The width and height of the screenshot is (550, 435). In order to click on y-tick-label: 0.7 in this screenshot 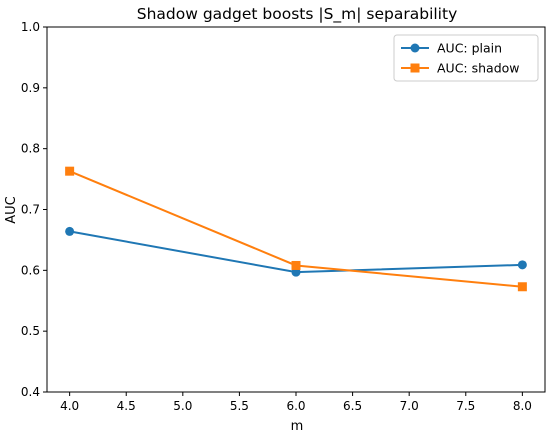, I will do `click(30, 210)`.